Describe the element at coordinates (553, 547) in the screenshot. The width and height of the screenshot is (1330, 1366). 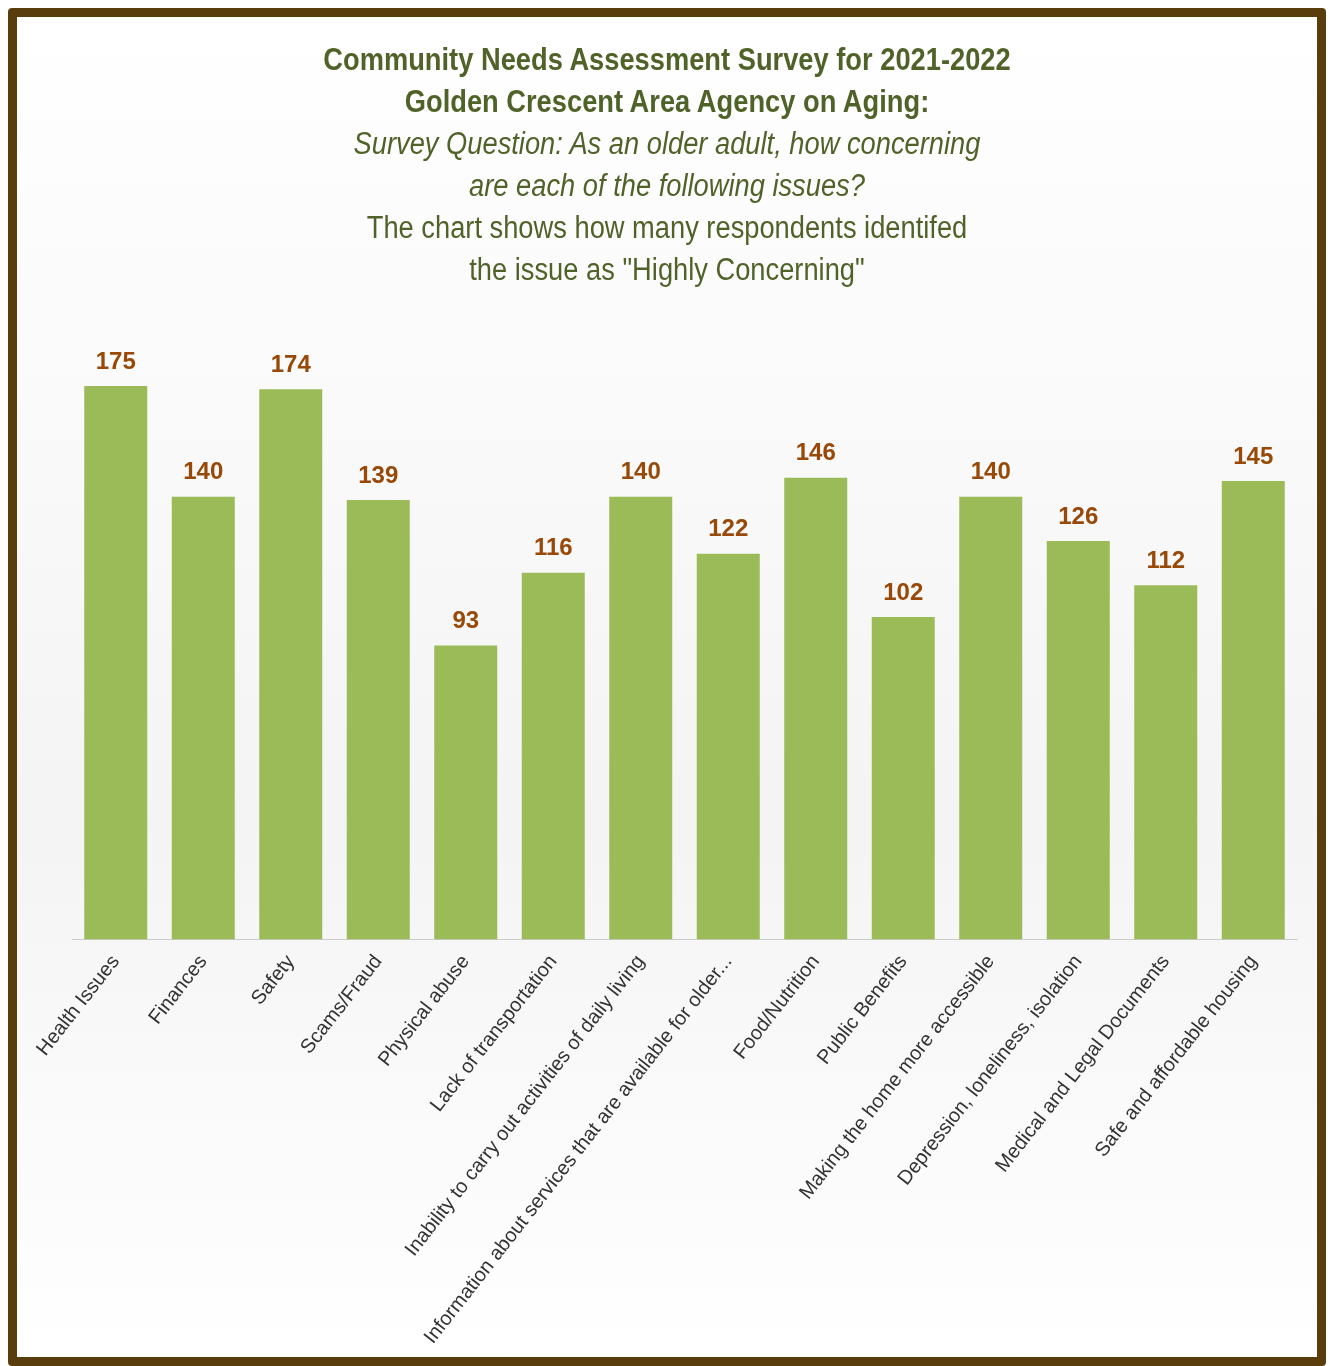
I see `data-label: 116` at that location.